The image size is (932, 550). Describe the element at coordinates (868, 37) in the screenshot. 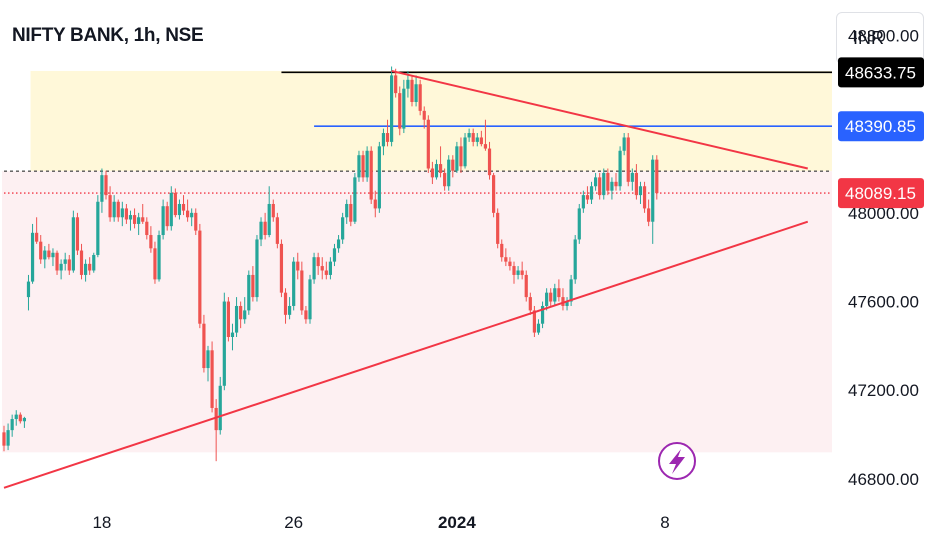

I see `currency-label: INR` at that location.